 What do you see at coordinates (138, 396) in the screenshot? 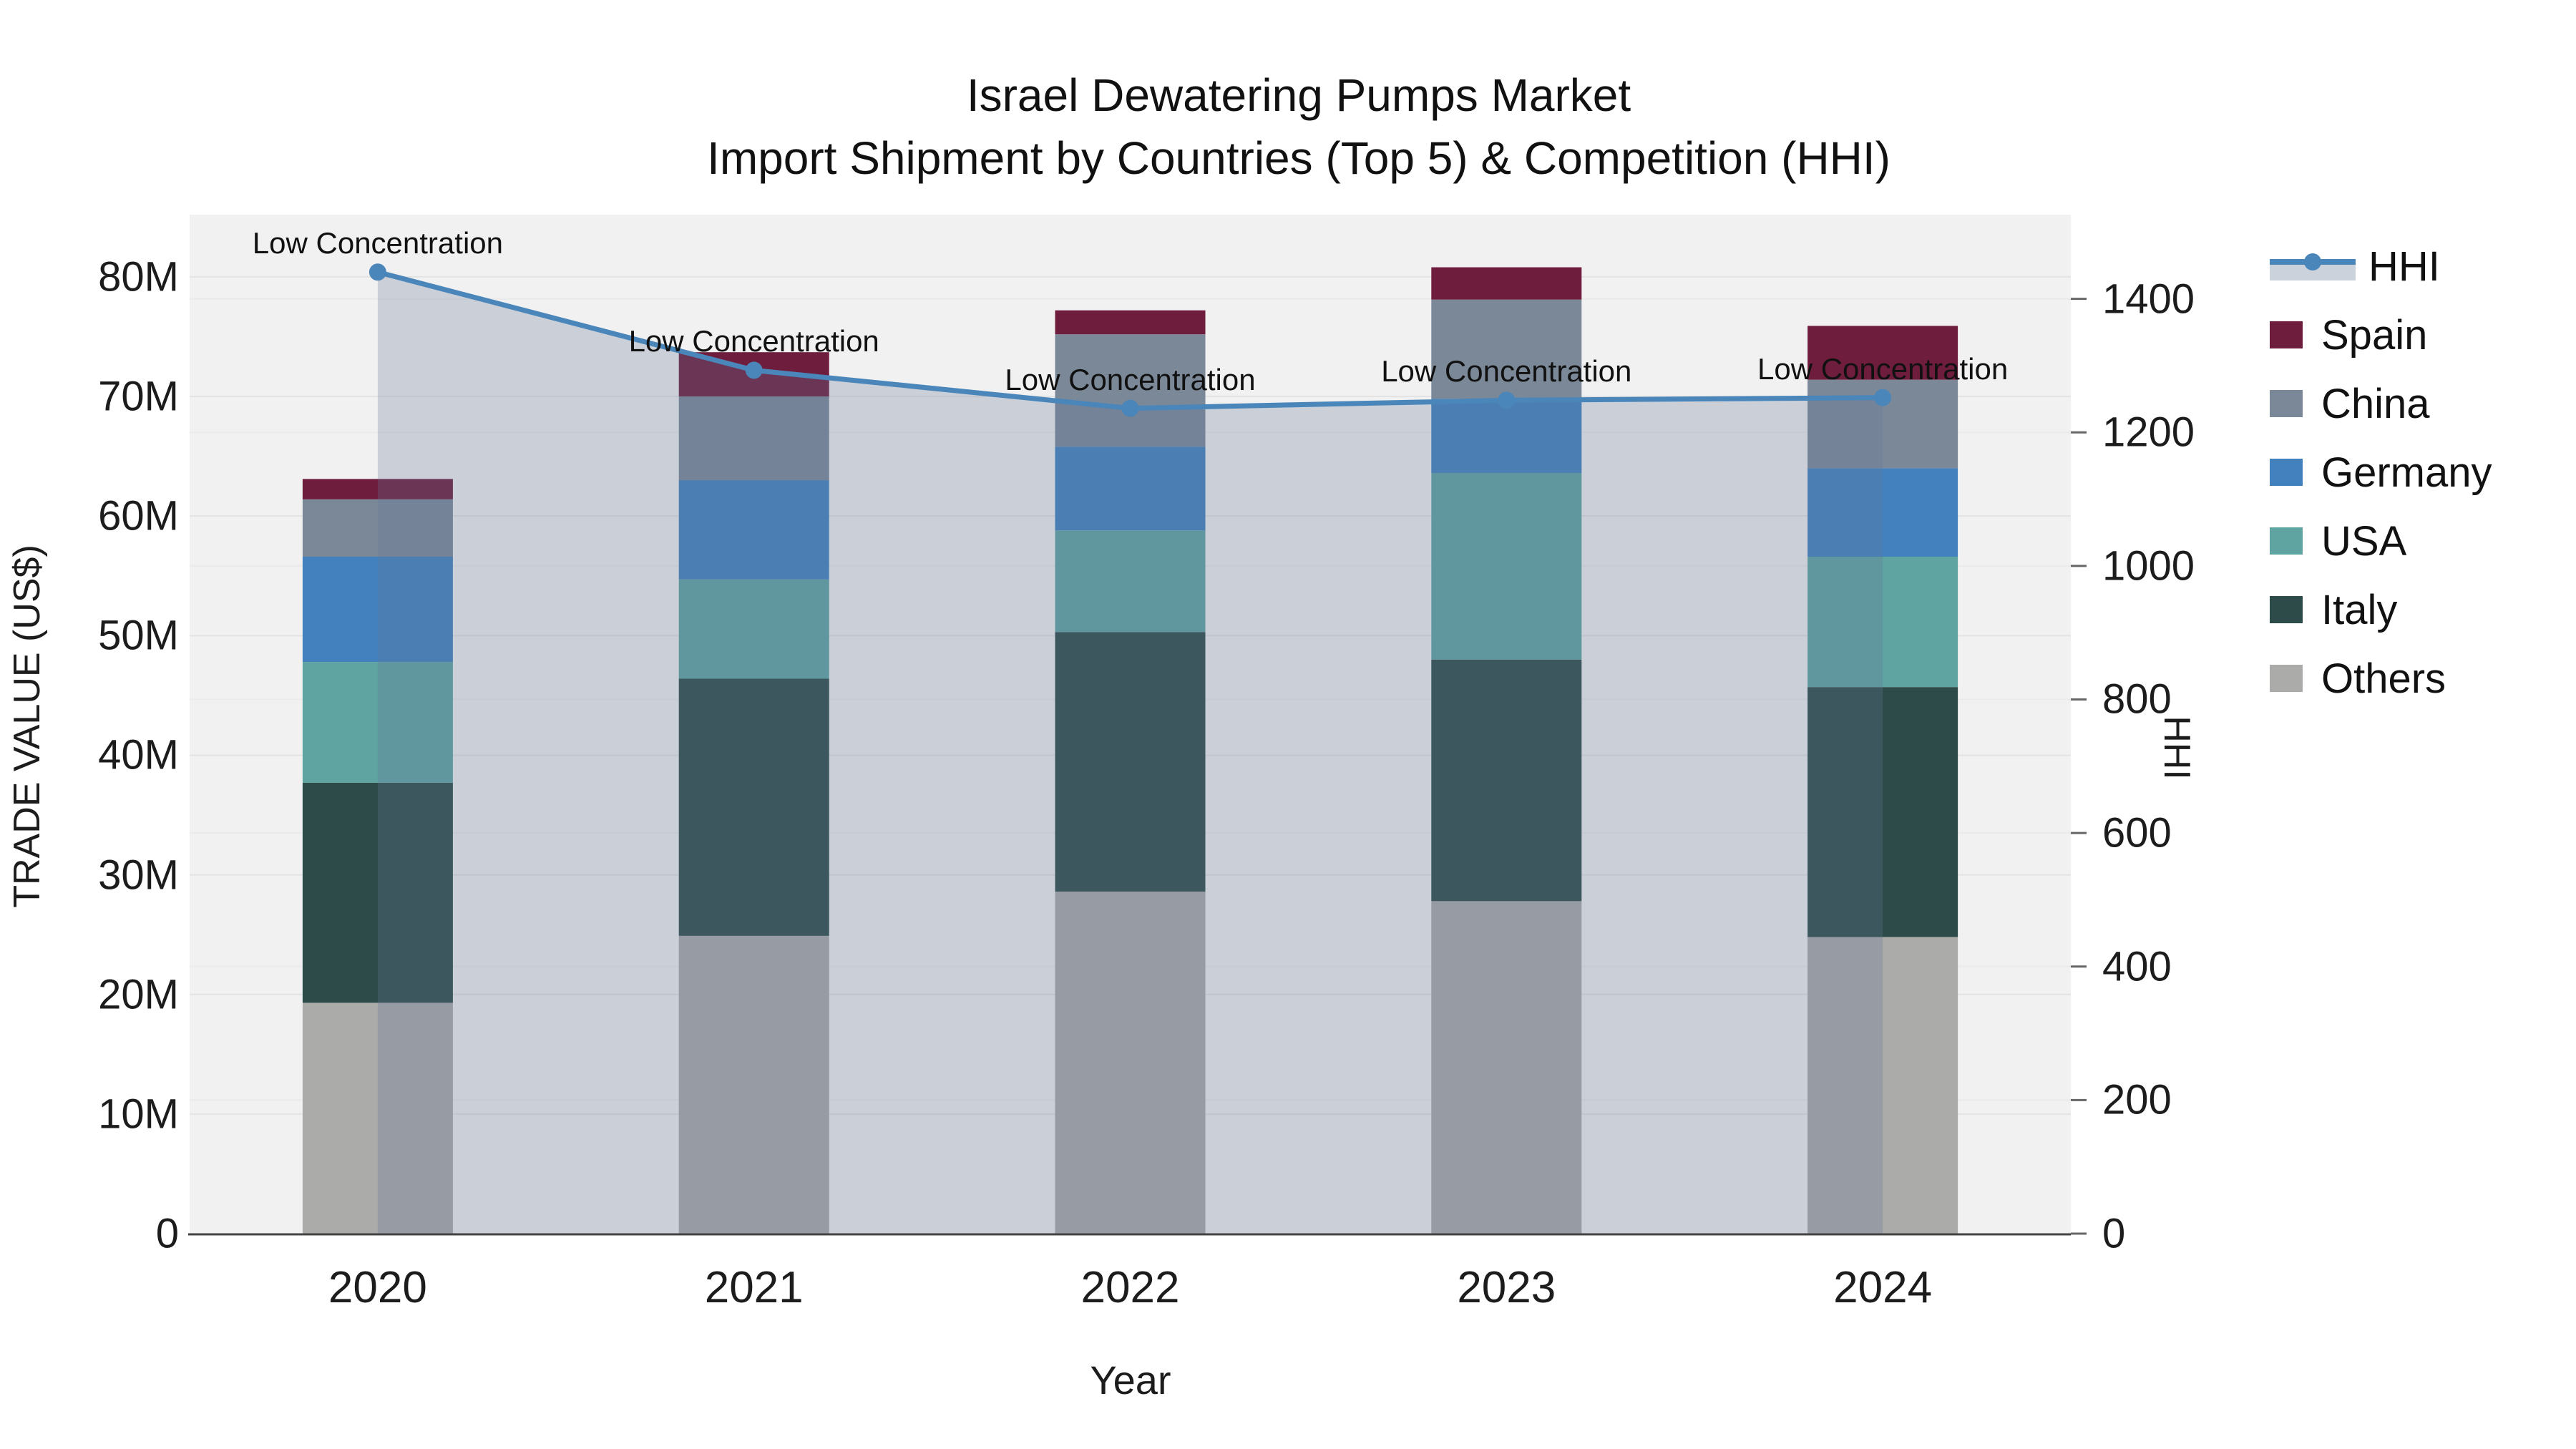
I see `left-tick-label-70M: 70M` at bounding box center [138, 396].